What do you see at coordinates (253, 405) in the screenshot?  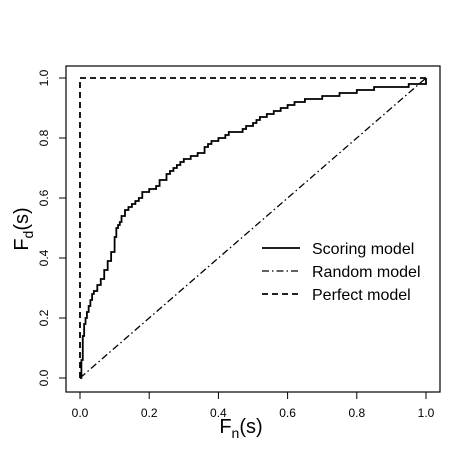 I see `x-axis: 0.0 0.2 0.4 0.6 0.8 1.0` at bounding box center [253, 405].